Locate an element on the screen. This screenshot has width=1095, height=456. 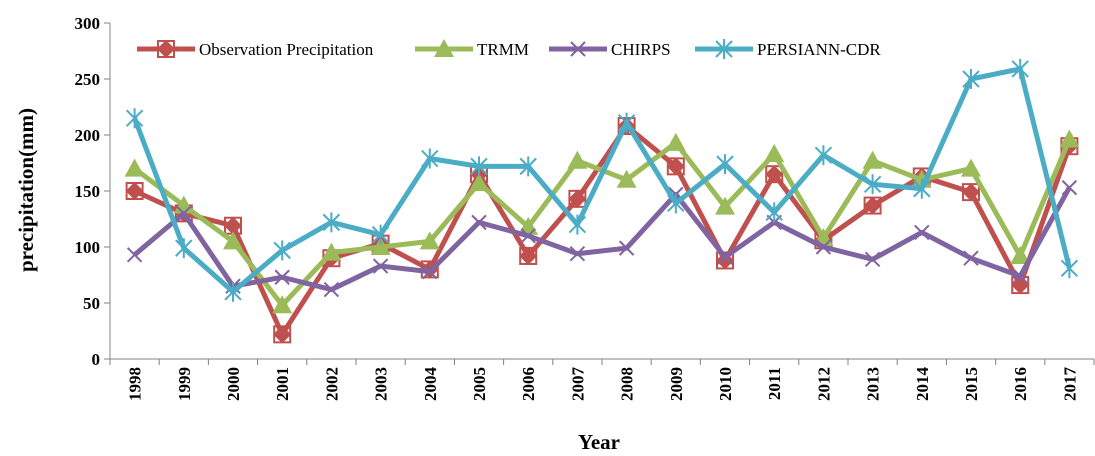
legend-label: TRMM is located at coordinates (503, 49).